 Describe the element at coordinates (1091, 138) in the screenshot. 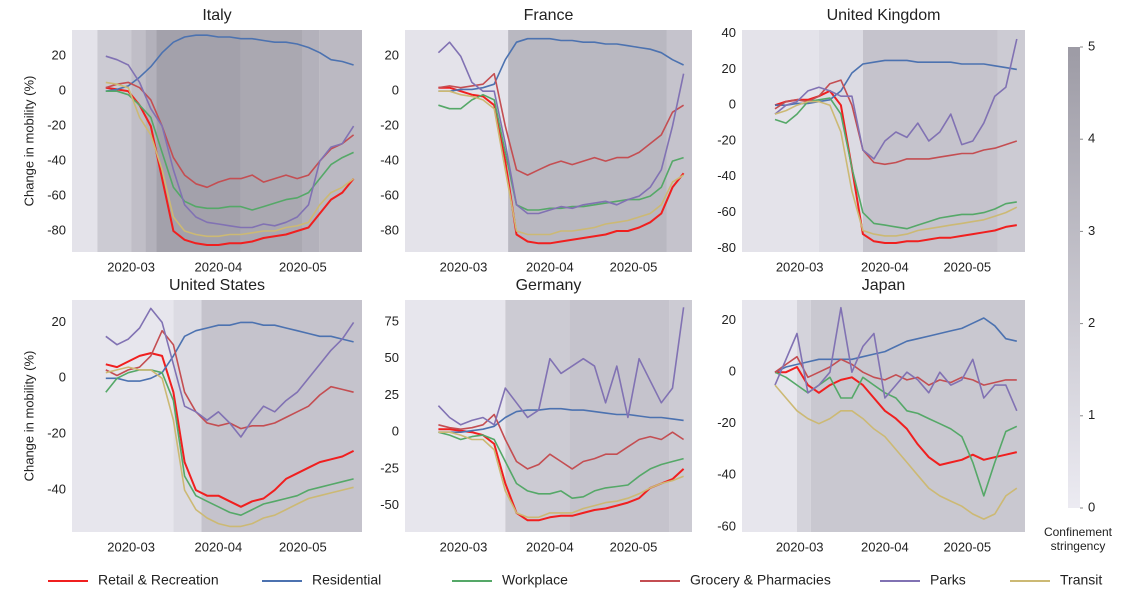

I see `colorbar-tick-label: 4` at that location.